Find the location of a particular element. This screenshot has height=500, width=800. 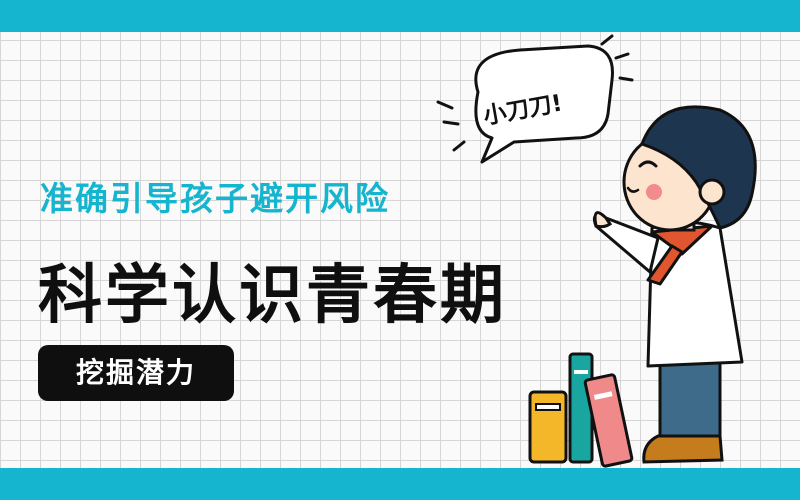

bottom-accent-bar is located at coordinates (400, 484).